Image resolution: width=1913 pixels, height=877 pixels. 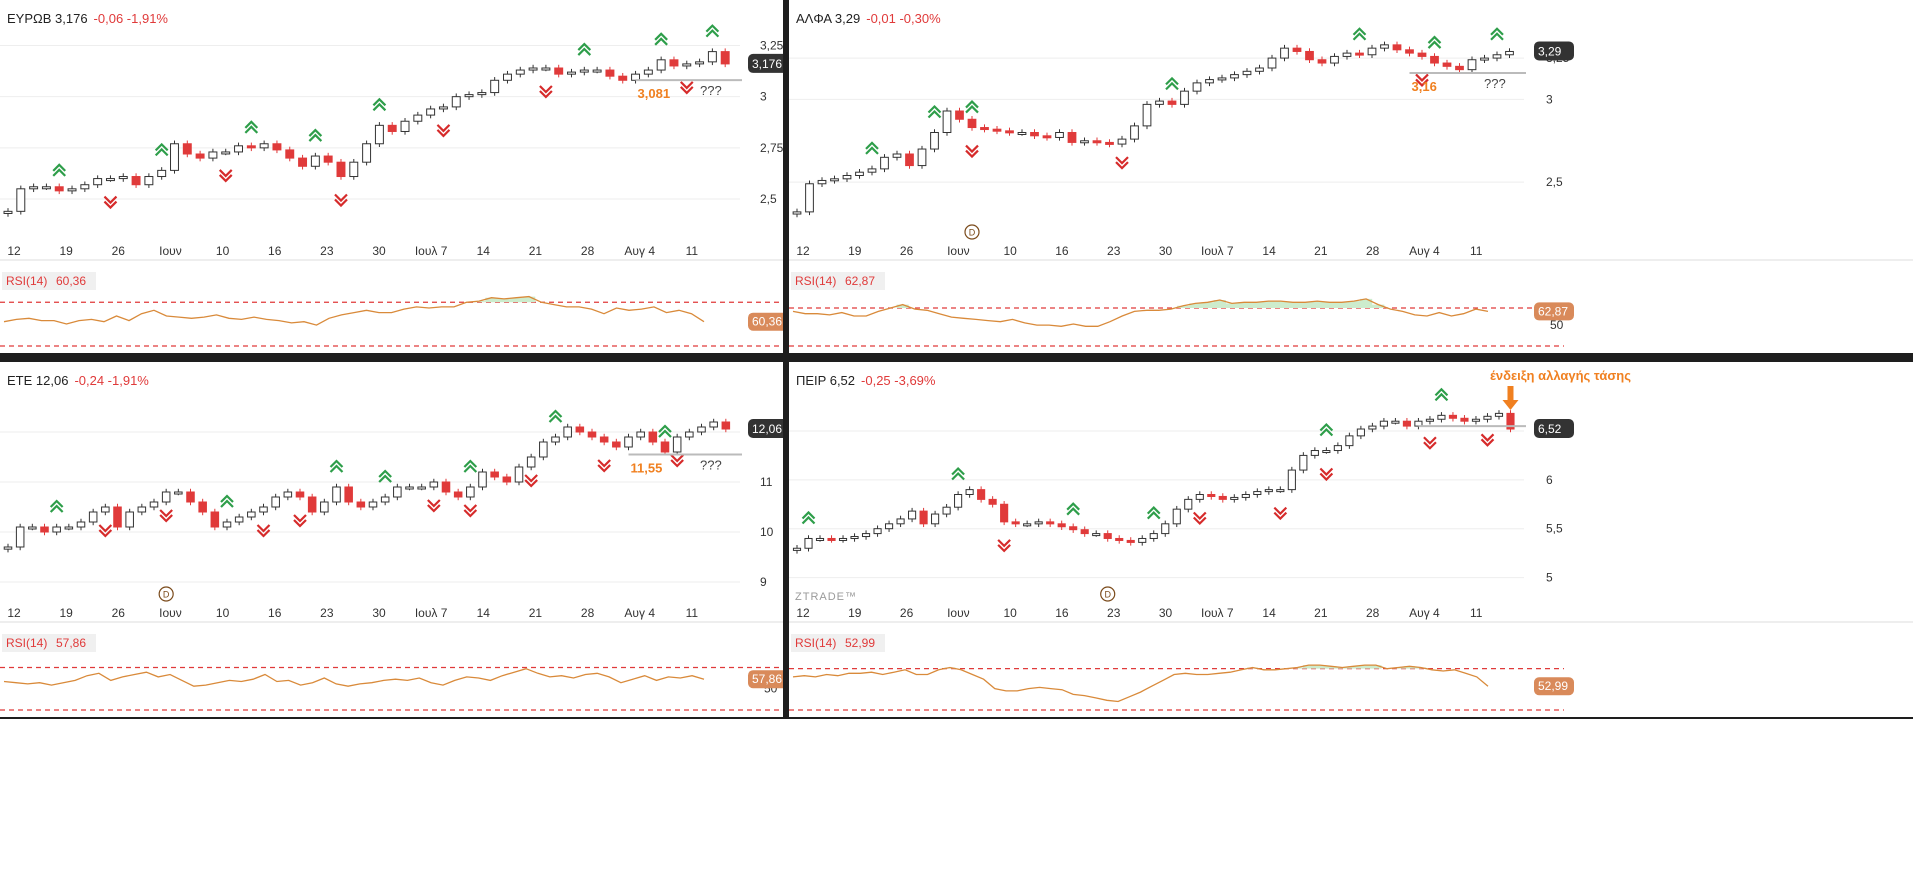 What do you see at coordinates (38, 380) in the screenshot?
I see `symbol-label: ΕΤΕ 12,06` at bounding box center [38, 380].